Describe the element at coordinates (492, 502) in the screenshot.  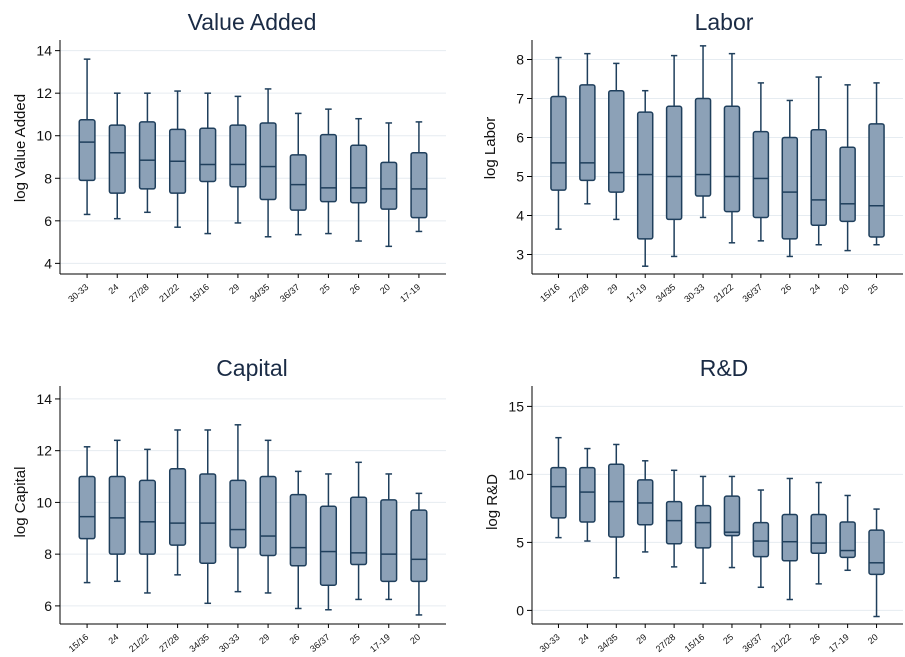
I see `y-axis-label: log R&D` at that location.